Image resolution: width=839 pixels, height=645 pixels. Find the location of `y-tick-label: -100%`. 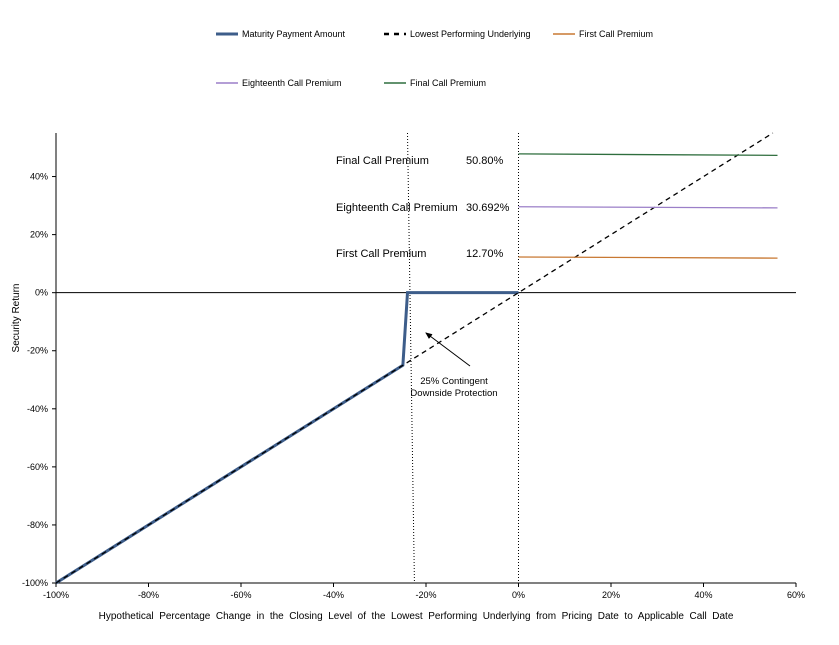

y-tick-label: -100% is located at coordinates (35, 583).